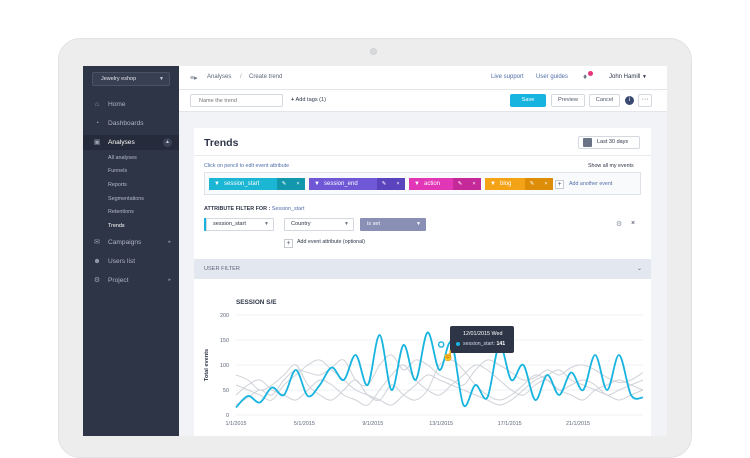 The width and height of the screenshot is (750, 458). I want to click on plus-icon: +, so click(293, 100).